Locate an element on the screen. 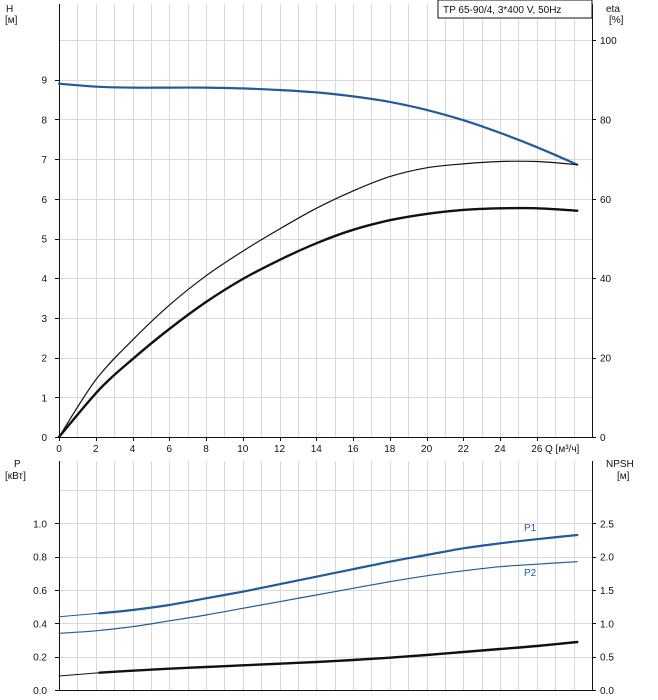 This screenshot has height=700, width=658. top-left-tick-label: 9 is located at coordinates (44, 81).